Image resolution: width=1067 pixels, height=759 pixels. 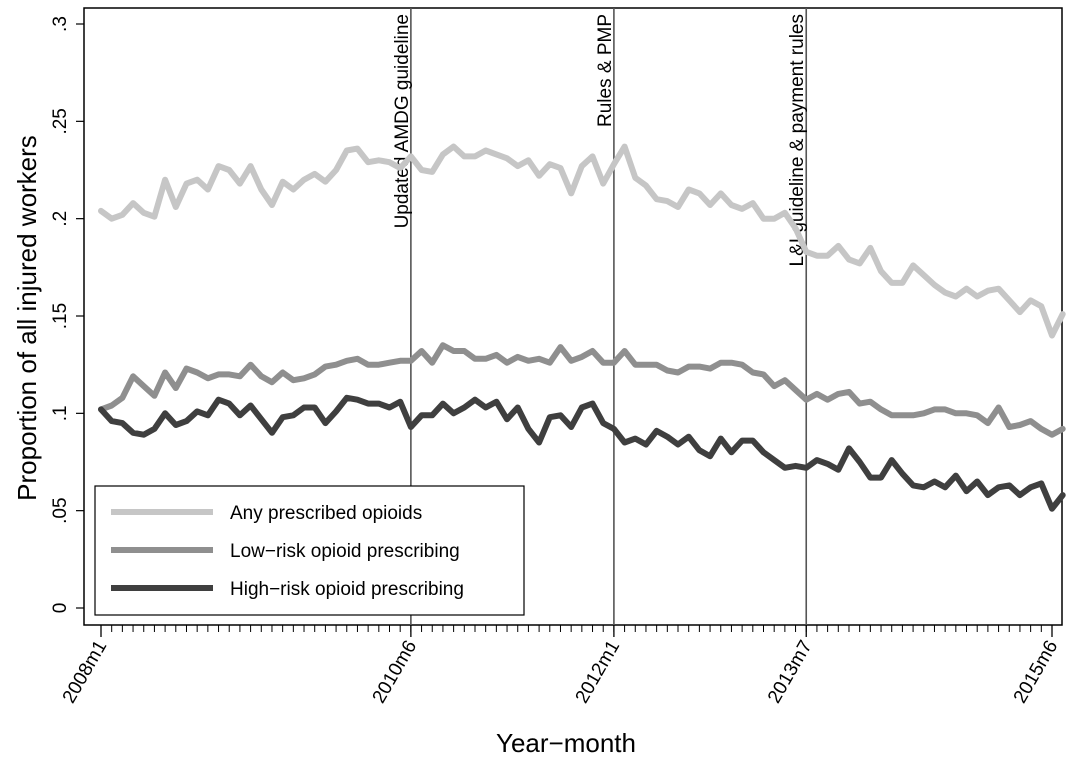 I want to click on event-label: L&I guideline & payment rules, so click(x=797, y=140).